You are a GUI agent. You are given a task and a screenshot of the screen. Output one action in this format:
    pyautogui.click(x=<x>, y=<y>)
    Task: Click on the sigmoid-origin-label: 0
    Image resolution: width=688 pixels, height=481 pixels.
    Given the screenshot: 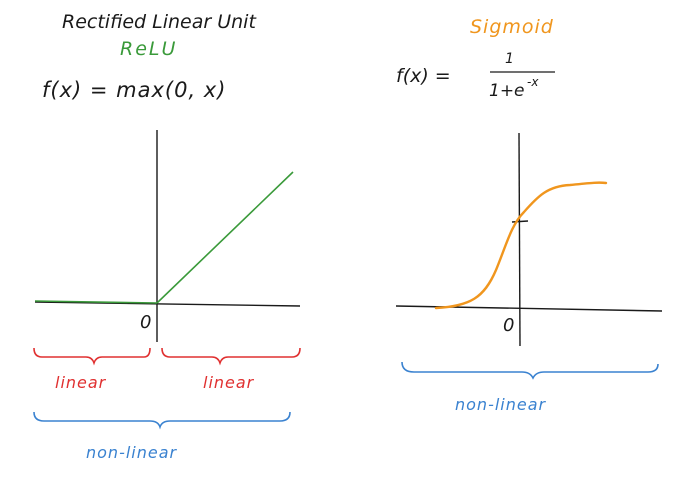 What is the action you would take?
    pyautogui.click(x=508, y=325)
    